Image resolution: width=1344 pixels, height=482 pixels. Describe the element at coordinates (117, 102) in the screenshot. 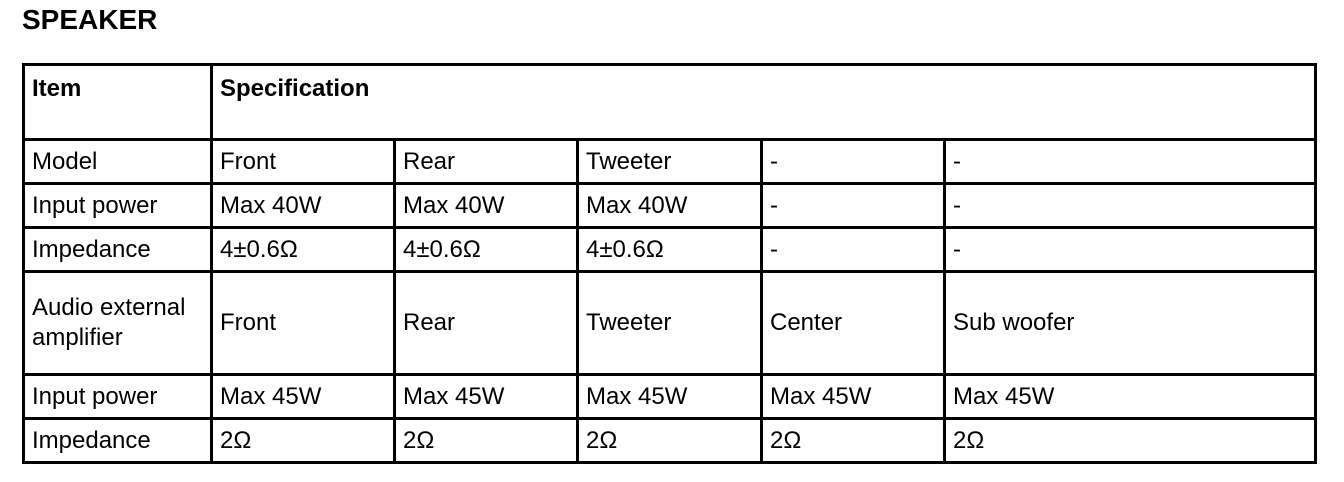

I see `header-item: Item` at that location.